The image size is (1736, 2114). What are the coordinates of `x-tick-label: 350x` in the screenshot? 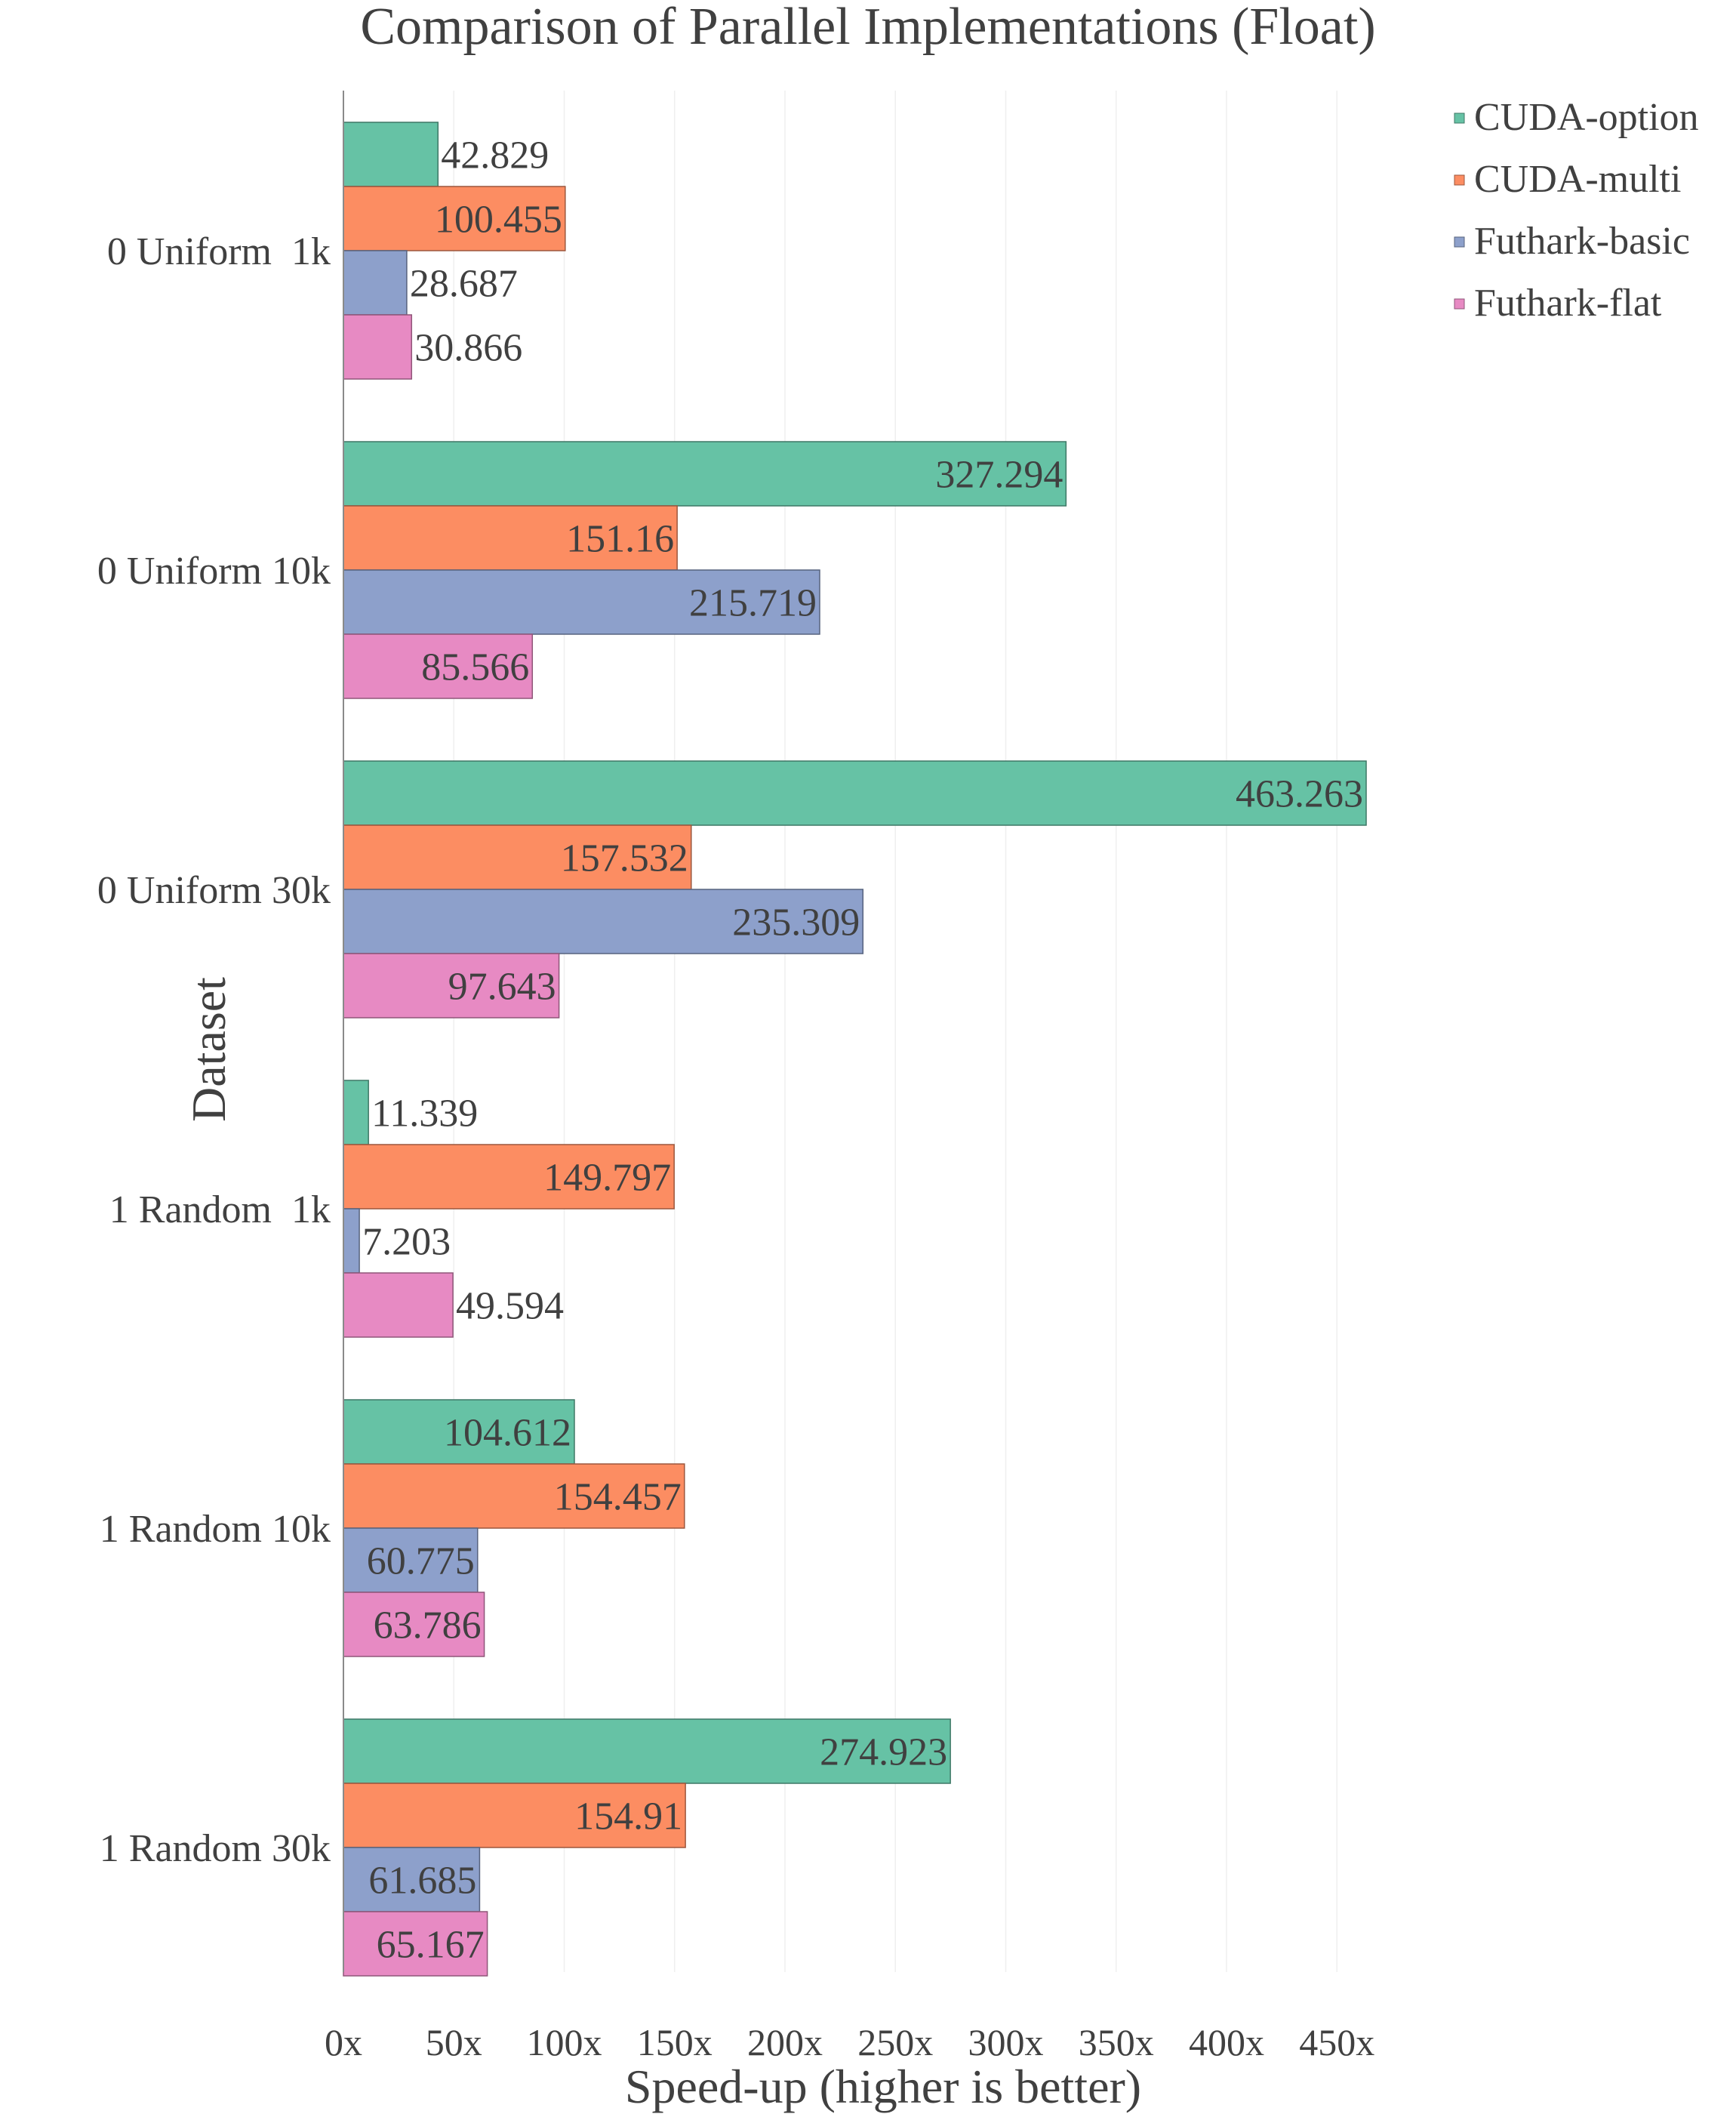 It's located at (1116, 2042).